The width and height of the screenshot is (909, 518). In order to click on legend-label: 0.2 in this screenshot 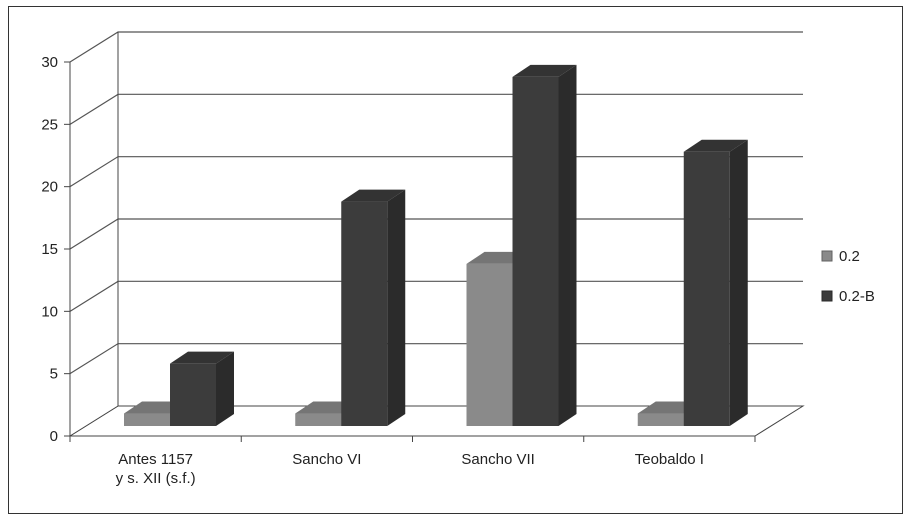, I will do `click(849, 256)`.